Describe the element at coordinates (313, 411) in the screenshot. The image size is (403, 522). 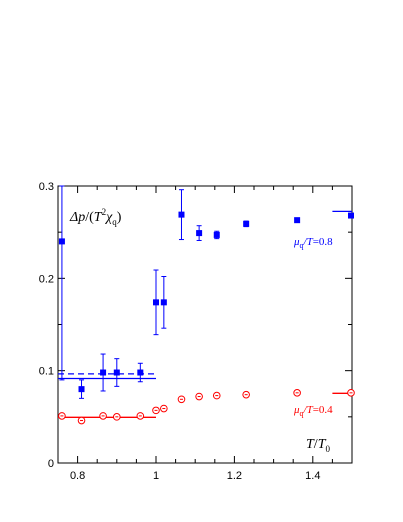
I see `mu-04-label: μq/T=0.4` at that location.